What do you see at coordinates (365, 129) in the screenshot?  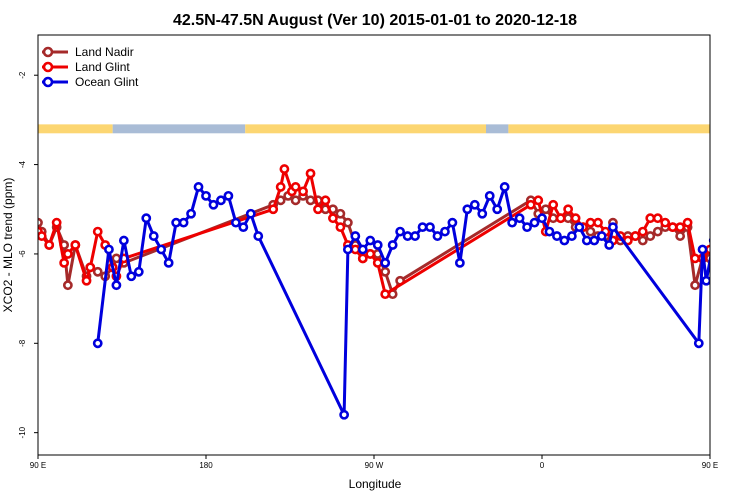 I see `bar-segment-land` at bounding box center [365, 129].